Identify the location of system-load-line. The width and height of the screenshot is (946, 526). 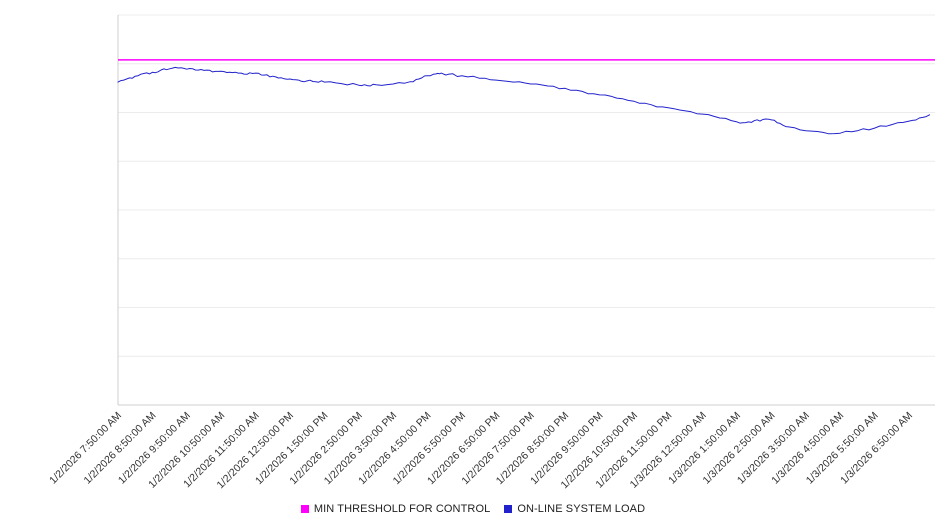
(524, 100).